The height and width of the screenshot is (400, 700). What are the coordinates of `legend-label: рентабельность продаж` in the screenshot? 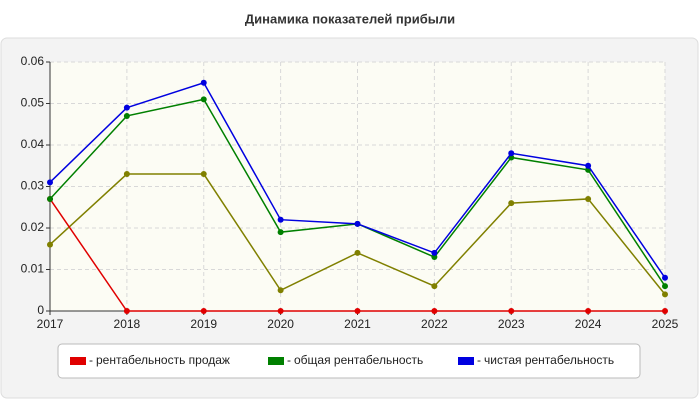 It's located at (163, 360).